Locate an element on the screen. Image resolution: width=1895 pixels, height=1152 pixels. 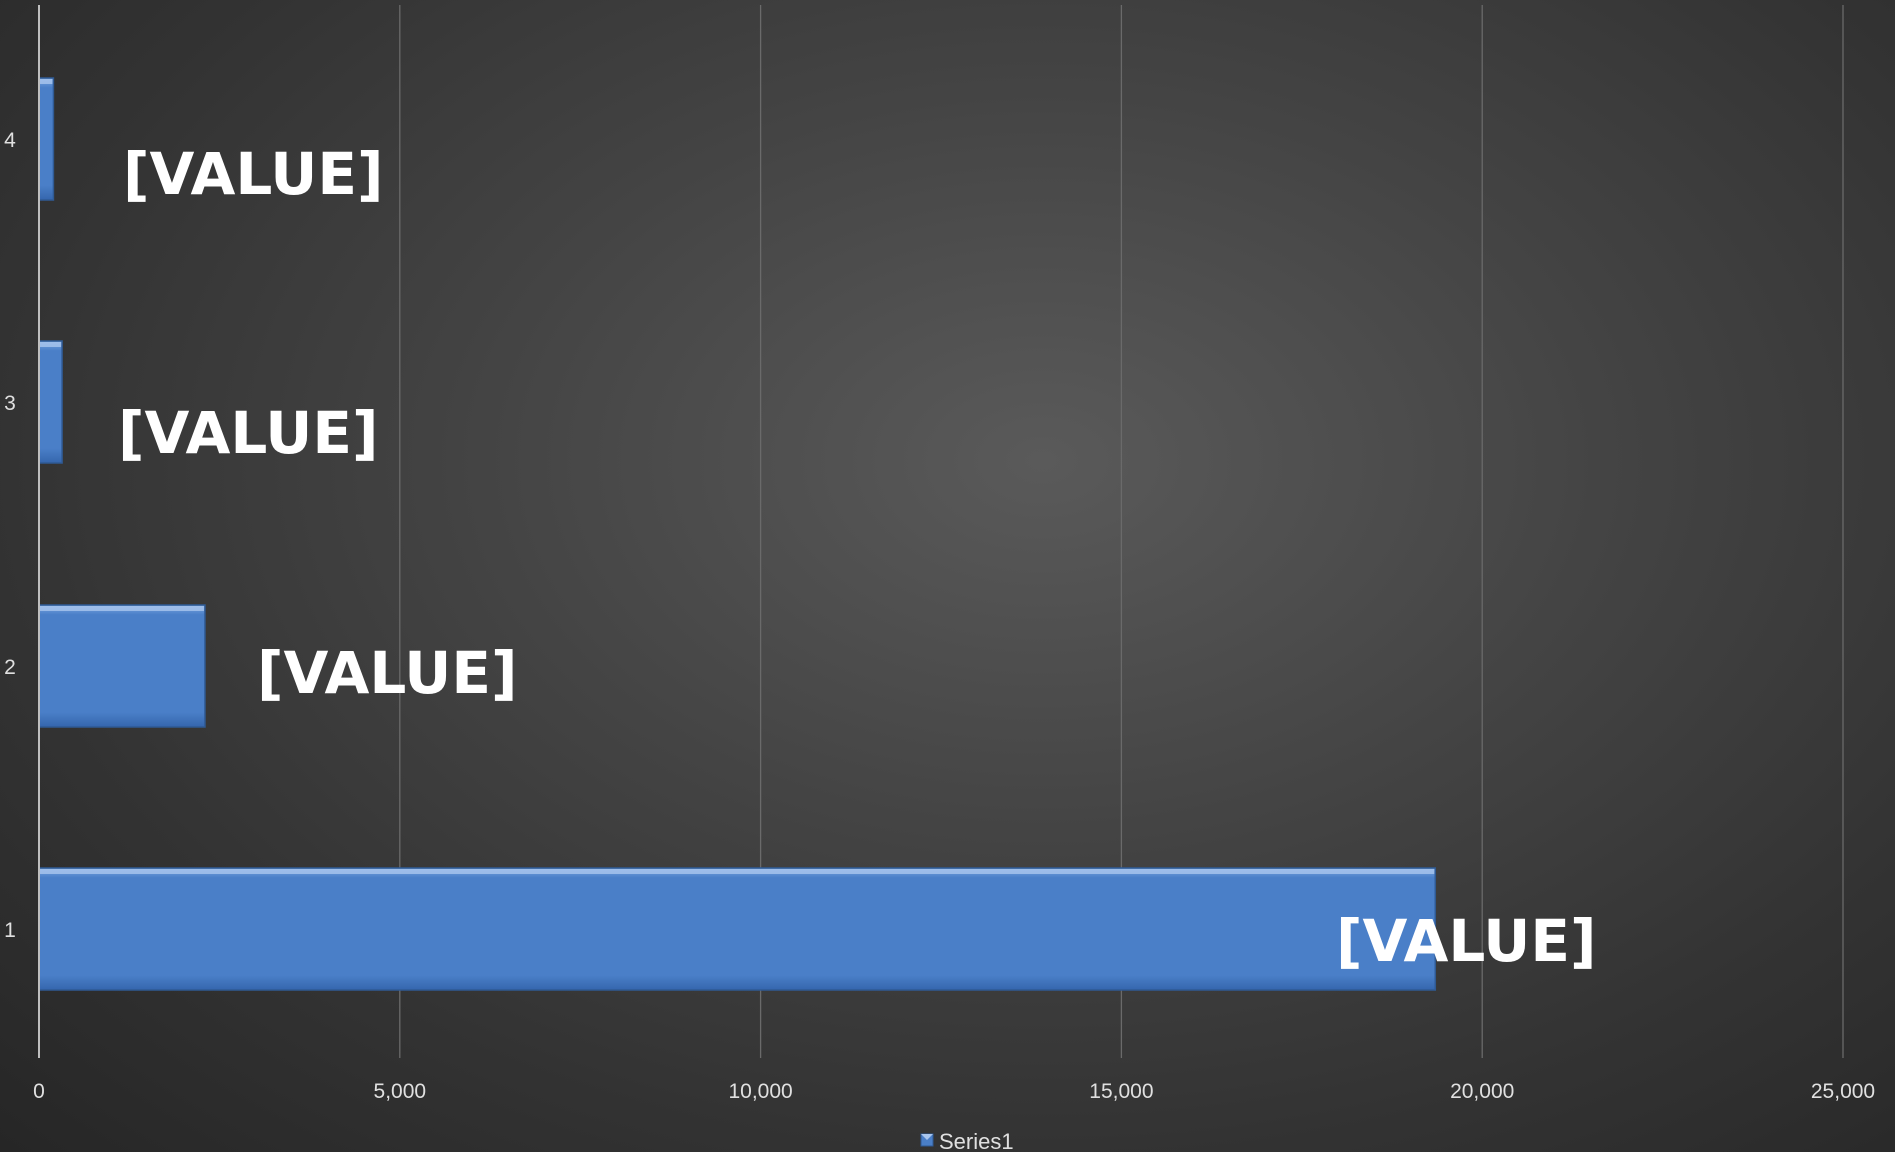
x-tick-label: 25,000 is located at coordinates (1843, 1091).